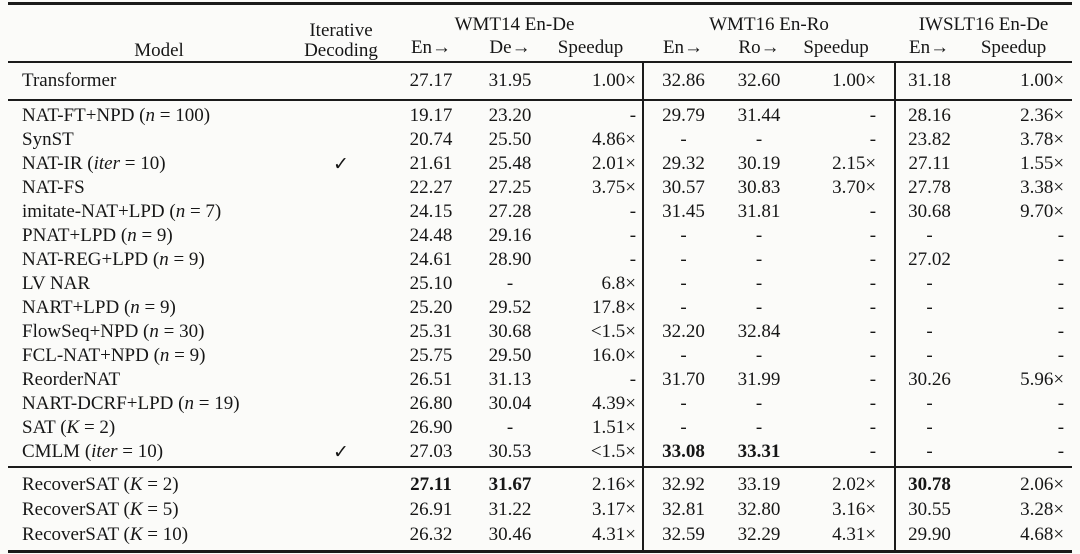 Image resolution: width=1080 pixels, height=554 pixels. What do you see at coordinates (510, 427) in the screenshot?
I see `cell-w14de: -` at bounding box center [510, 427].